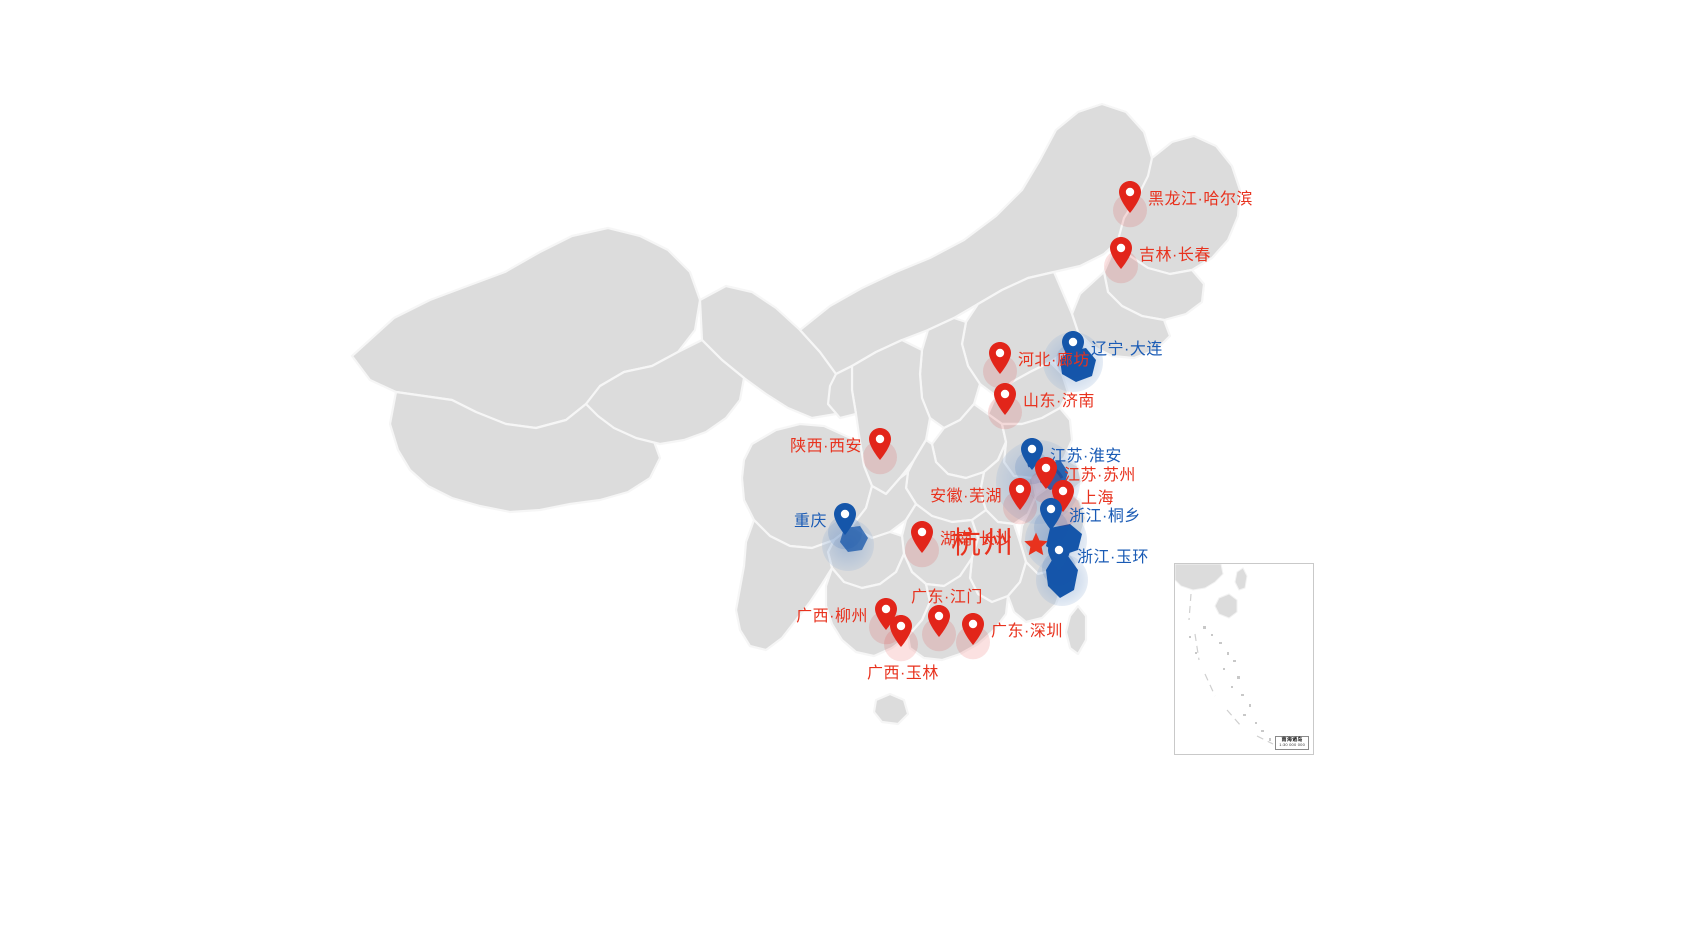 The width and height of the screenshot is (1700, 938). I want to click on map-marker-label: 广东·深圳, so click(1027, 631).